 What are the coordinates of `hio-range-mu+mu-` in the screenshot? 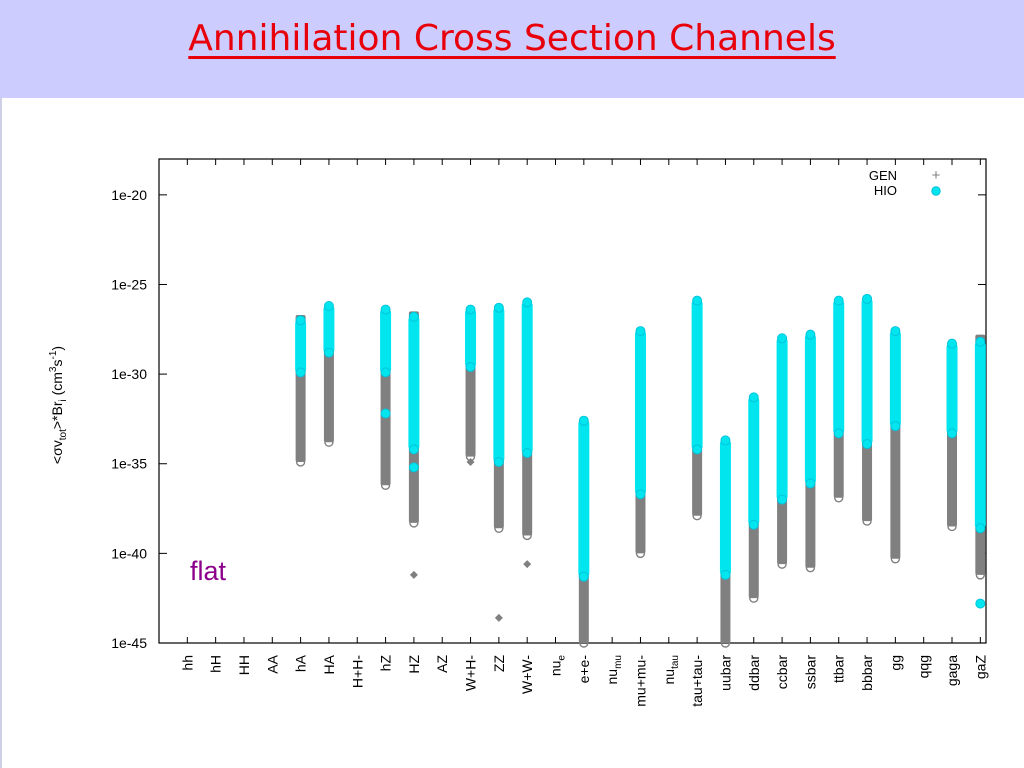 It's located at (640, 413).